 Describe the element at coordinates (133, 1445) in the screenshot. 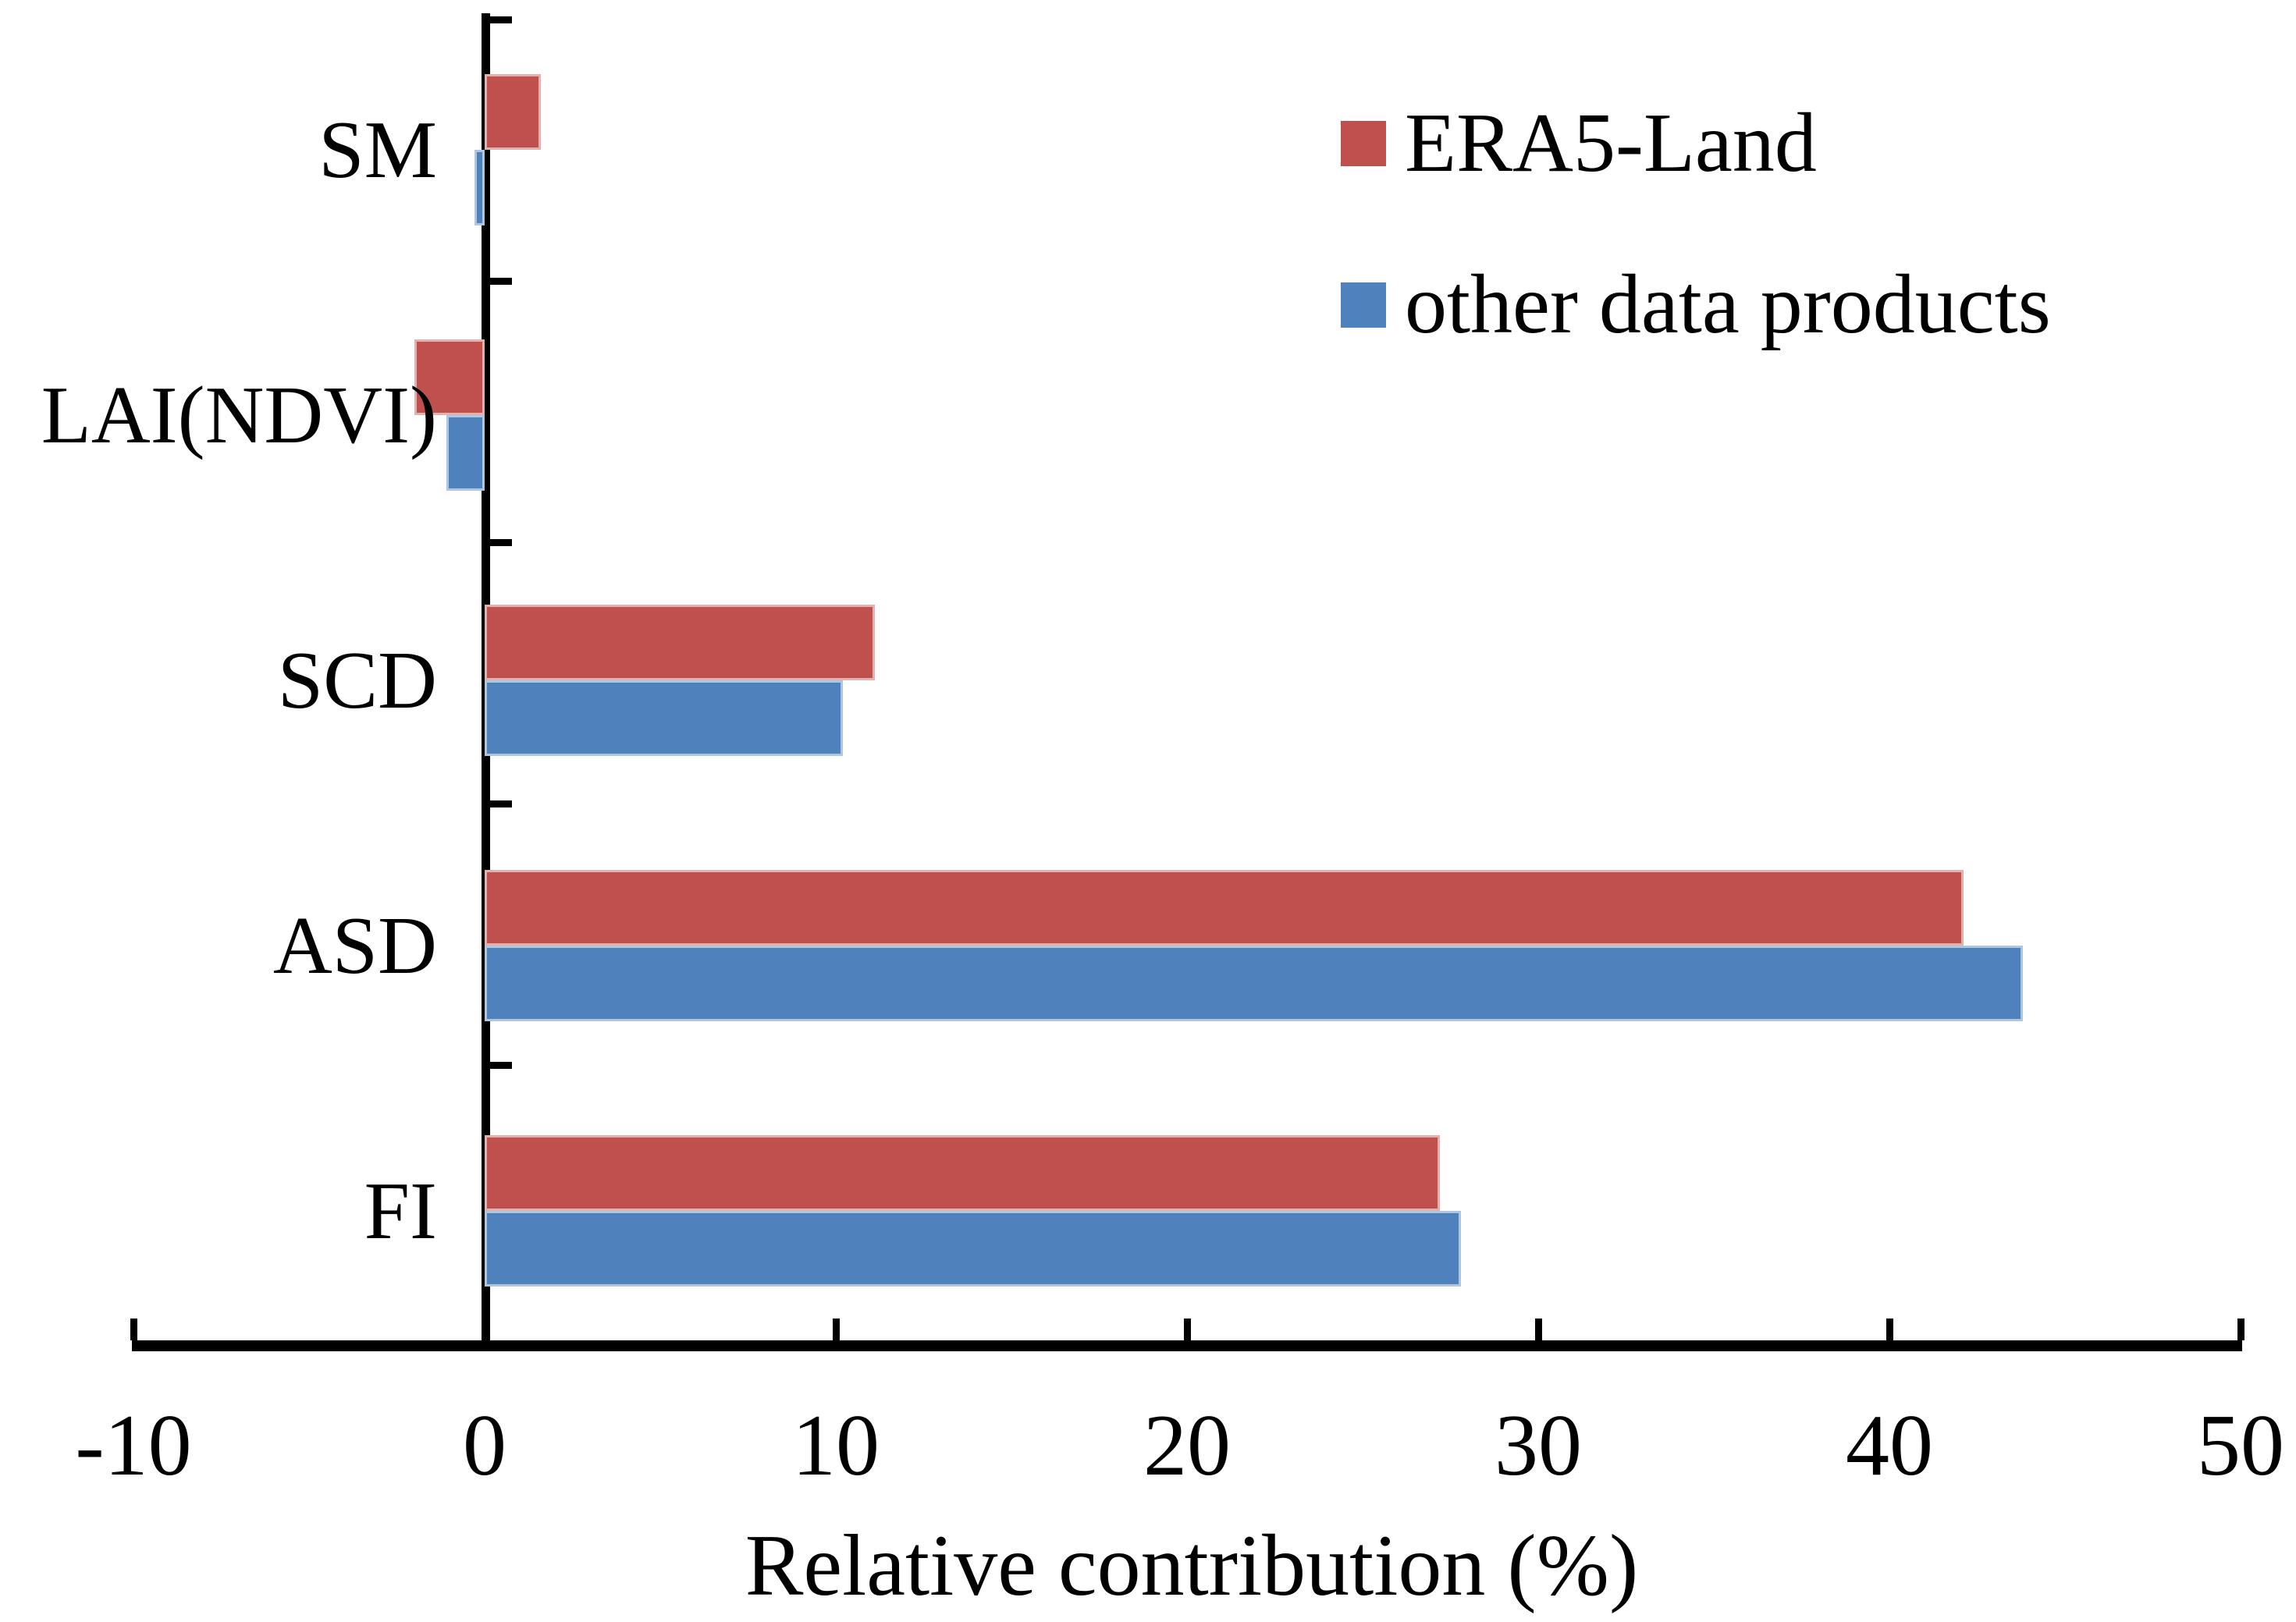

I see `x-tick-label--10: -10` at that location.